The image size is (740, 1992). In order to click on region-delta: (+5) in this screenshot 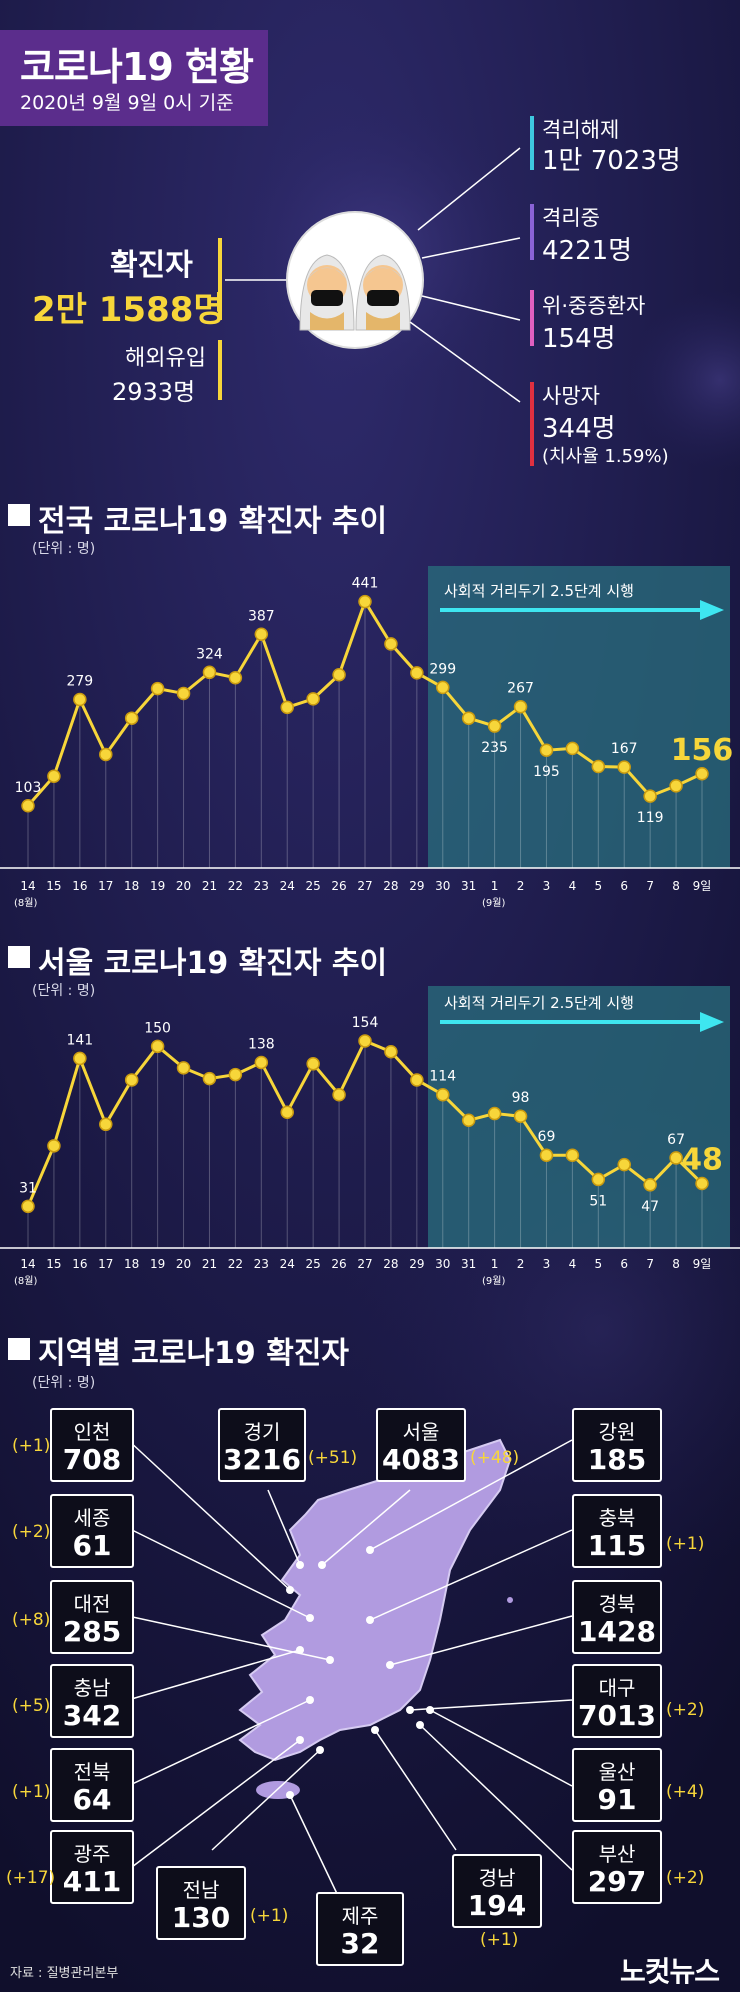, I will do `click(31, 1706)`.